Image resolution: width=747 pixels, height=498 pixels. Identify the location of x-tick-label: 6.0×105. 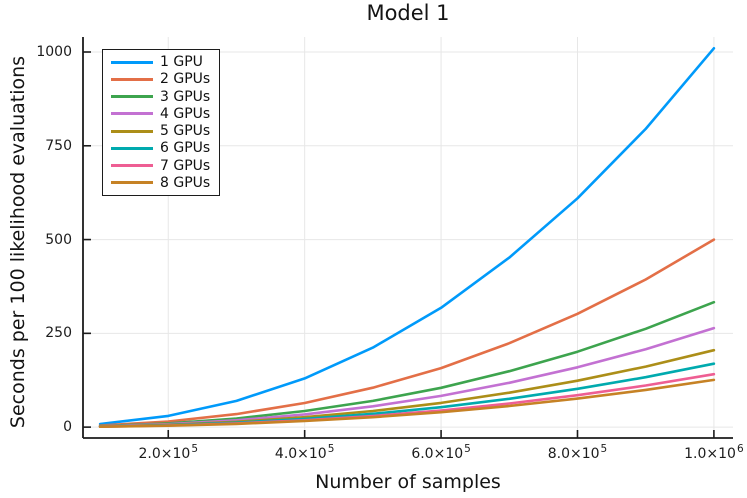
(441, 452).